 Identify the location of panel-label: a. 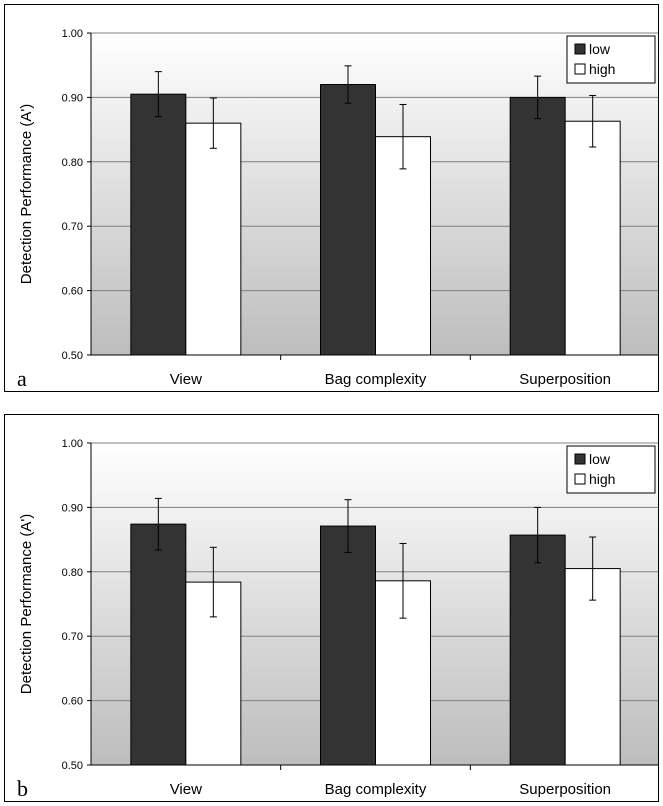
(22, 378).